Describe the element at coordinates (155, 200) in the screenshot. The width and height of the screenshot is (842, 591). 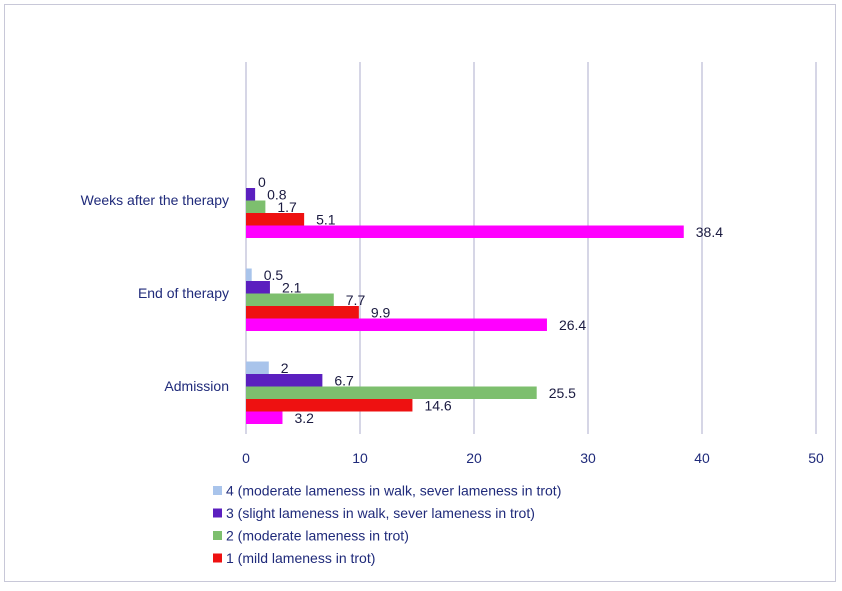
I see `category-label: Weeks after the therapy` at that location.